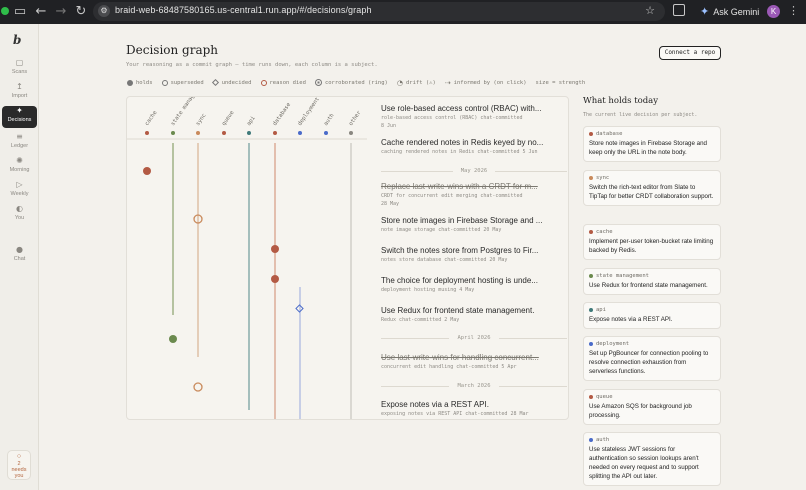 The width and height of the screenshot is (806, 490). What do you see at coordinates (613, 344) in the screenshot?
I see `card-subject: deployment` at bounding box center [613, 344].